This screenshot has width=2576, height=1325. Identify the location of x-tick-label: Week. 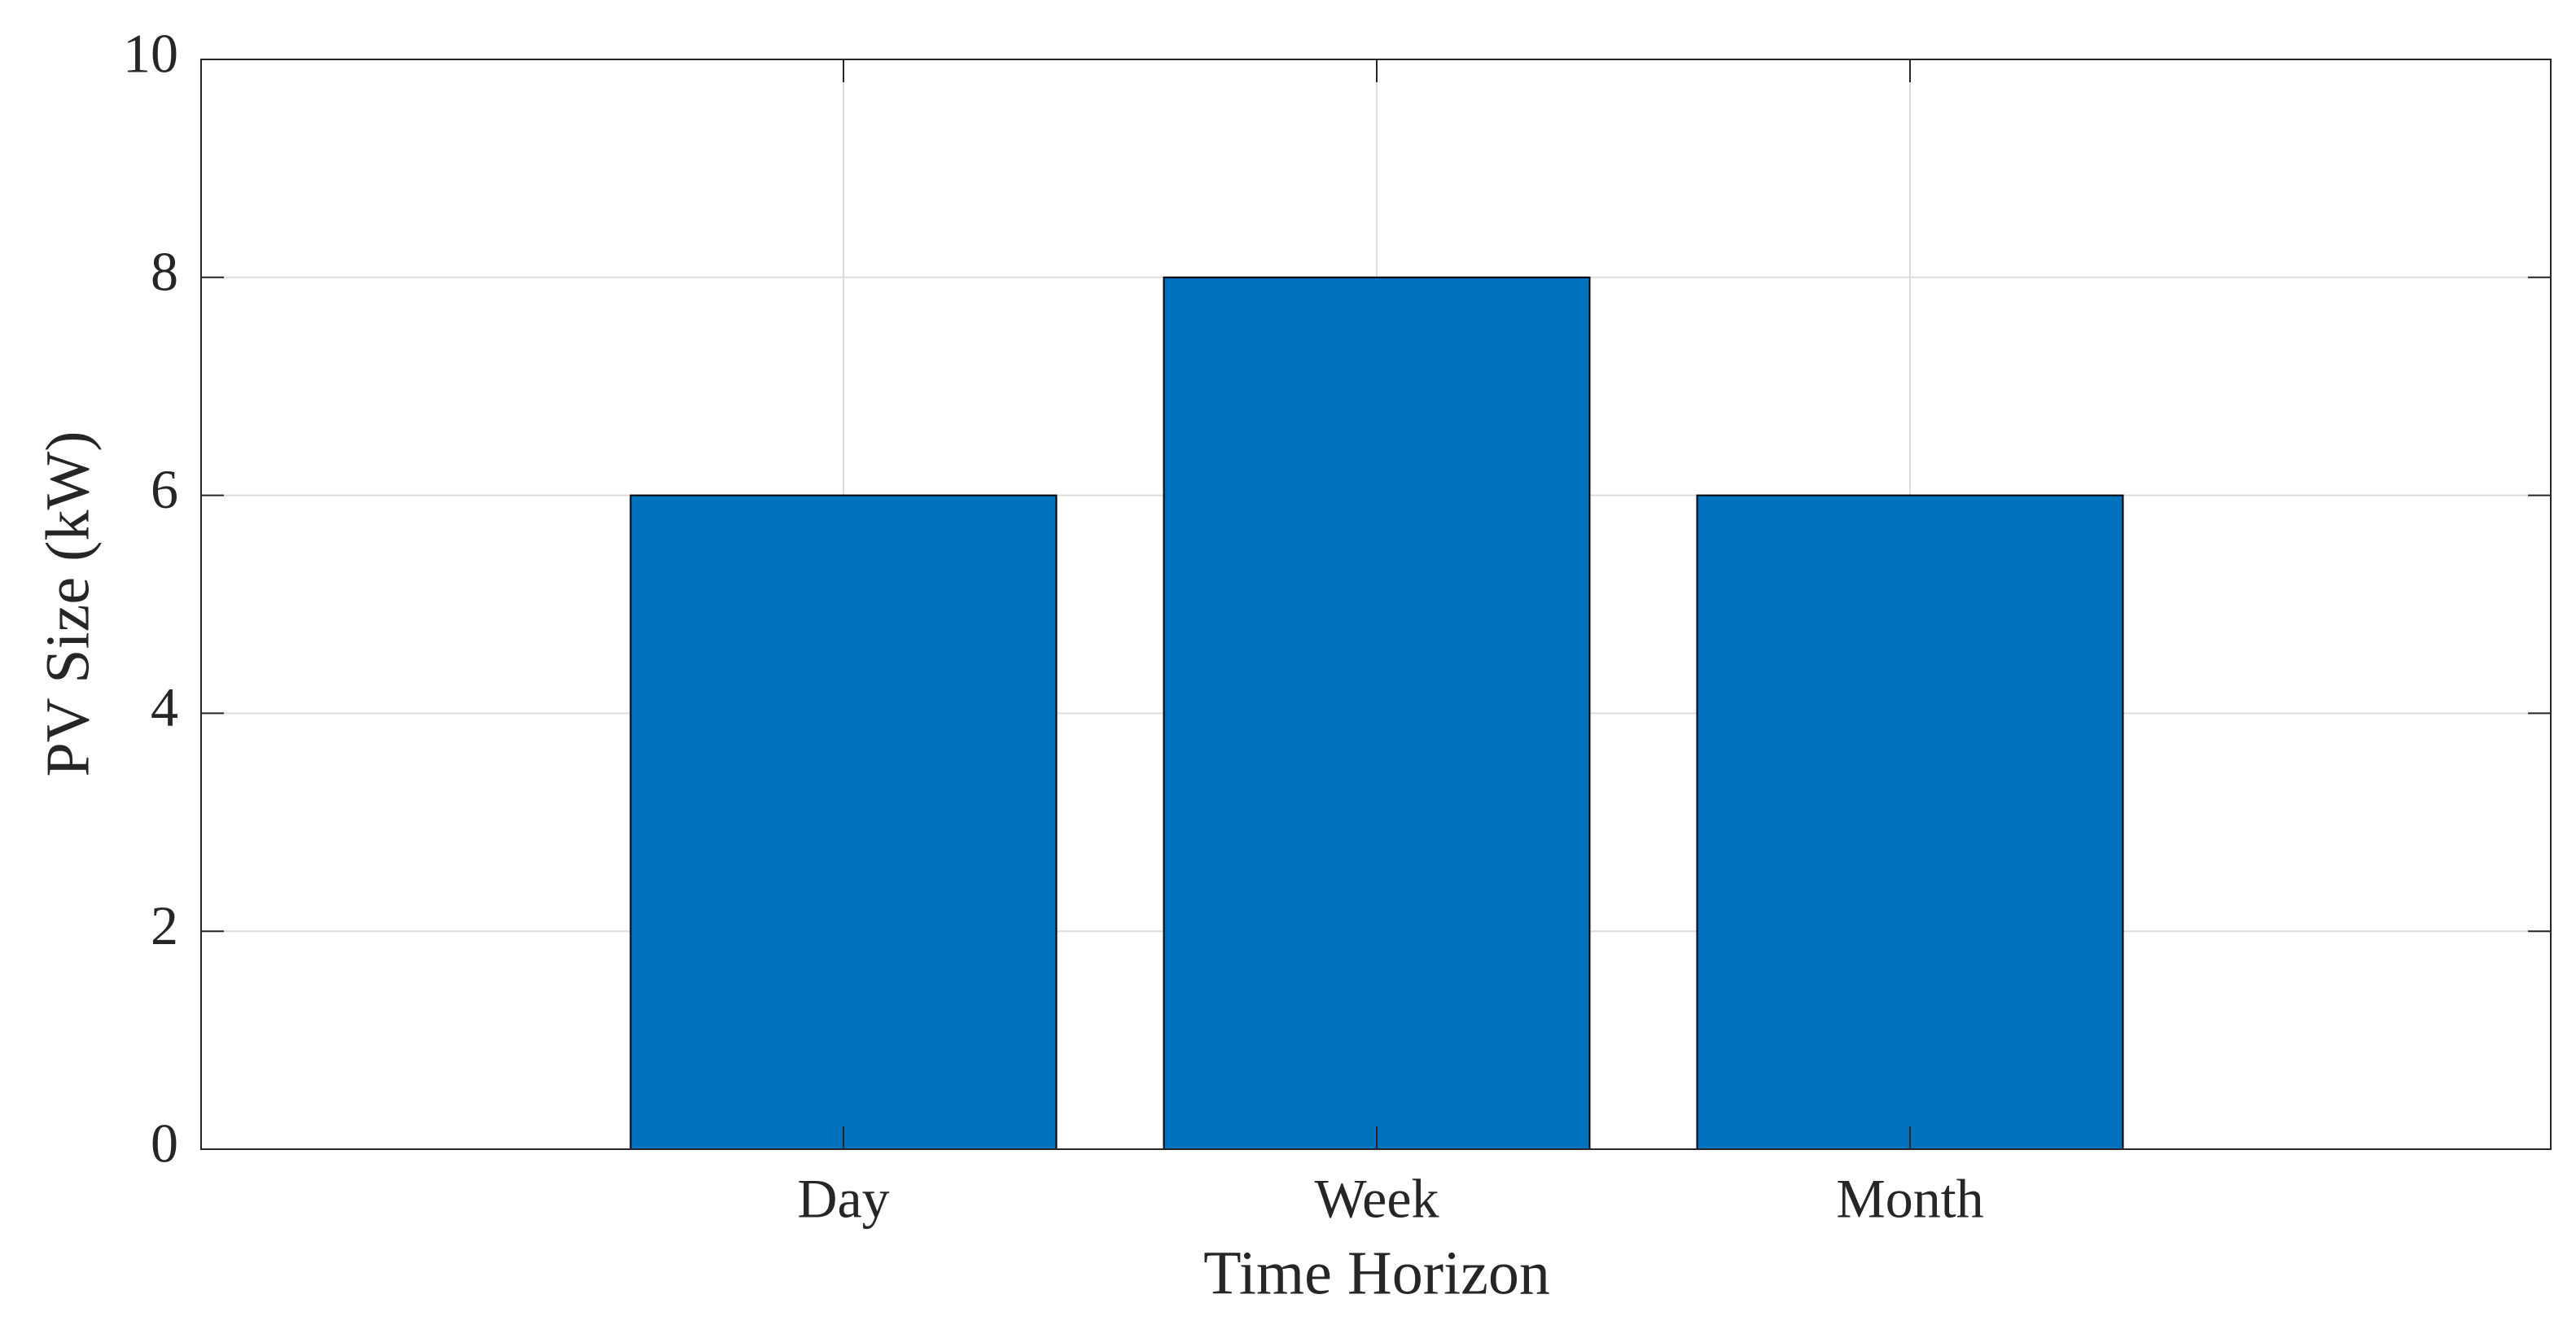
(1376, 1199).